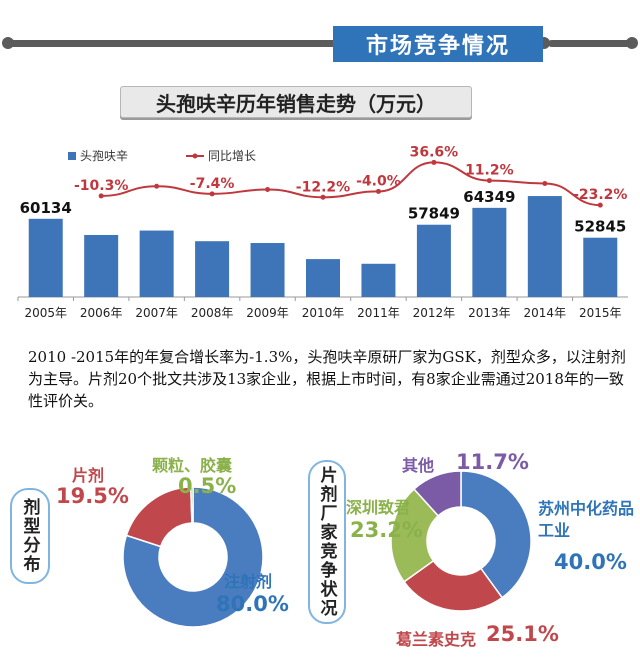 The height and width of the screenshot is (658, 640). What do you see at coordinates (378, 507) in the screenshot?
I see `pie2-label-shenzhen: 深圳致君` at bounding box center [378, 507].